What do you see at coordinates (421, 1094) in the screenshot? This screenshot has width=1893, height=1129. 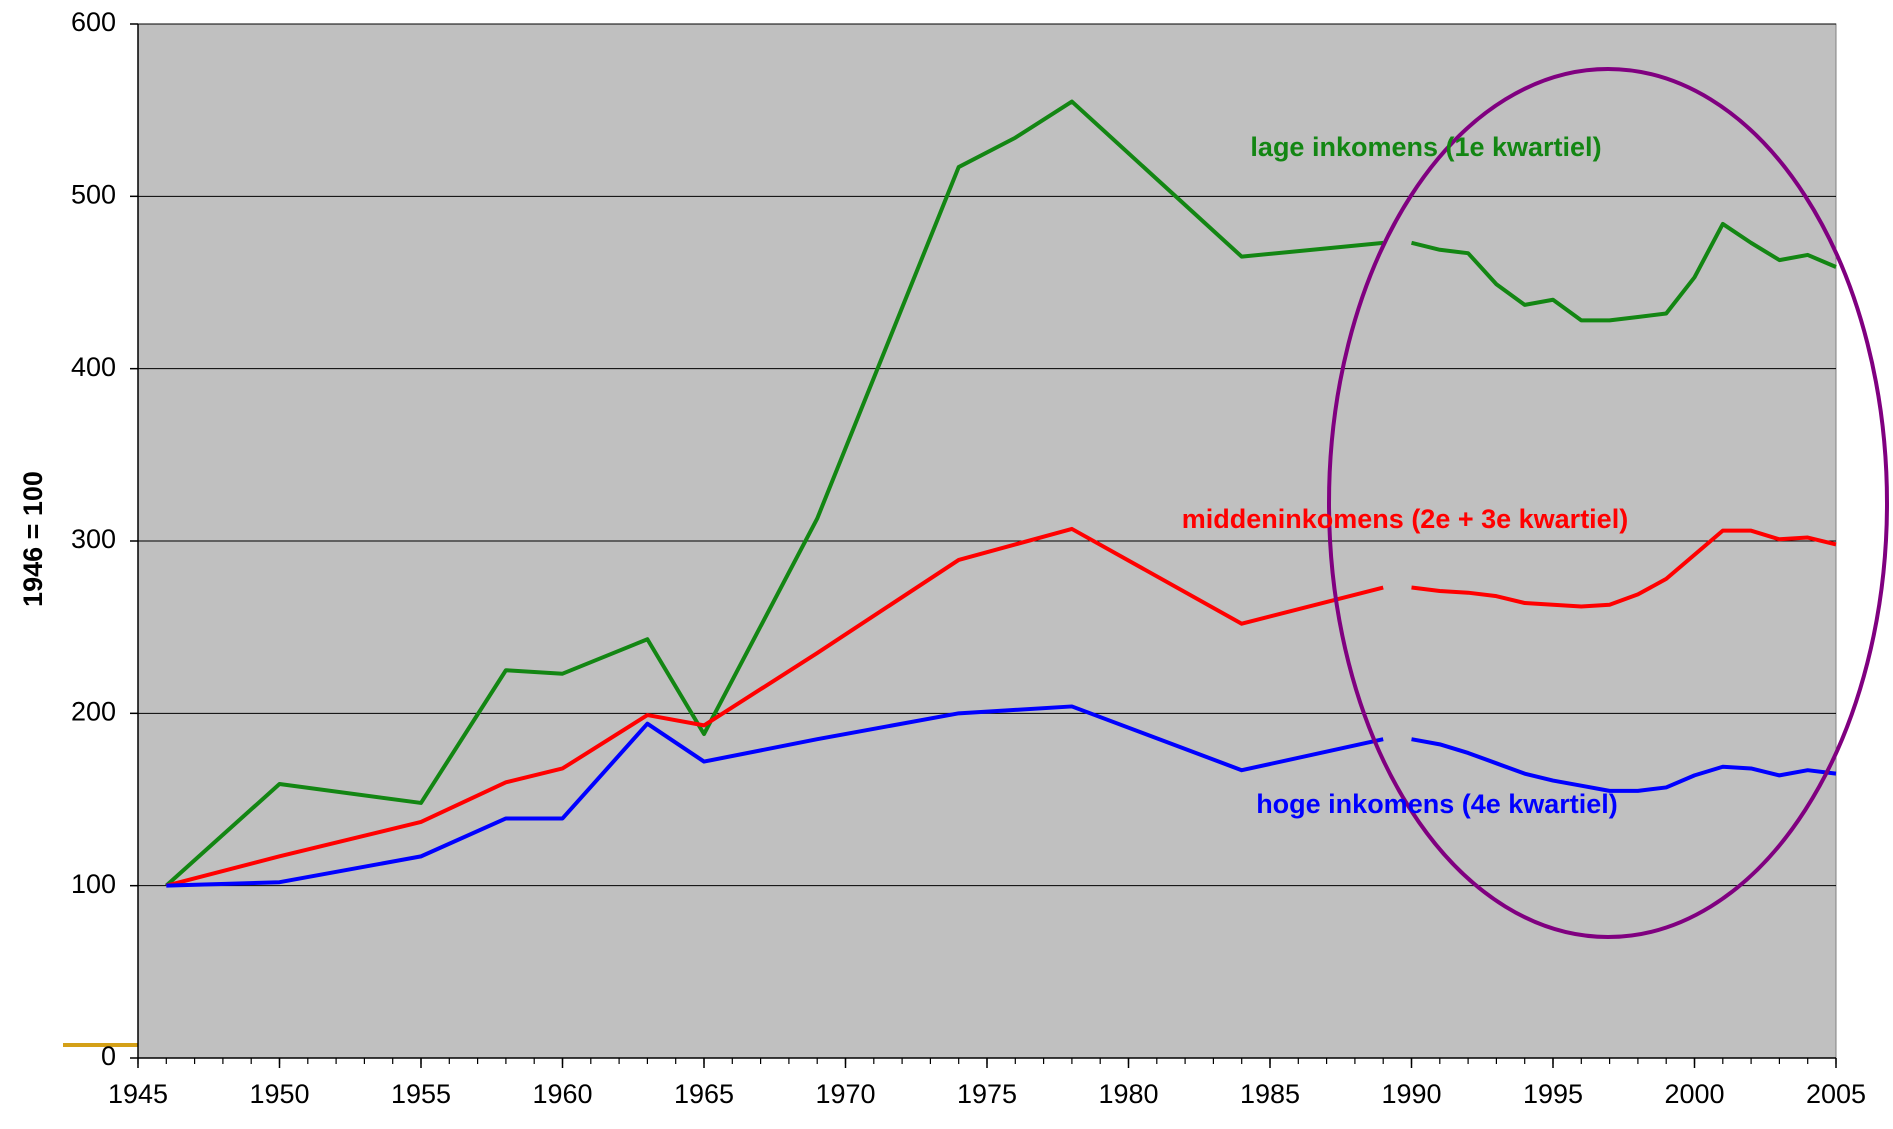 I see `x-tick-label: 1955` at bounding box center [421, 1094].